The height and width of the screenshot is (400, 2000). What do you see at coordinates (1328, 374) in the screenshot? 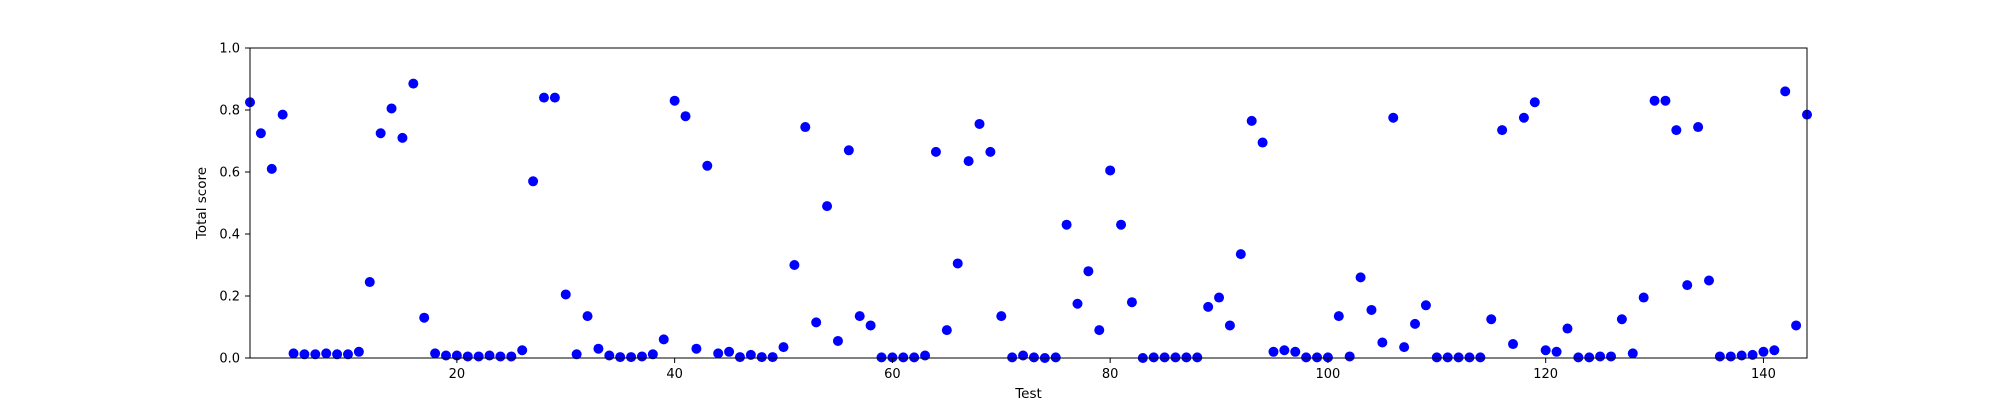
I see `x-tick-label: 100` at bounding box center [1328, 374].